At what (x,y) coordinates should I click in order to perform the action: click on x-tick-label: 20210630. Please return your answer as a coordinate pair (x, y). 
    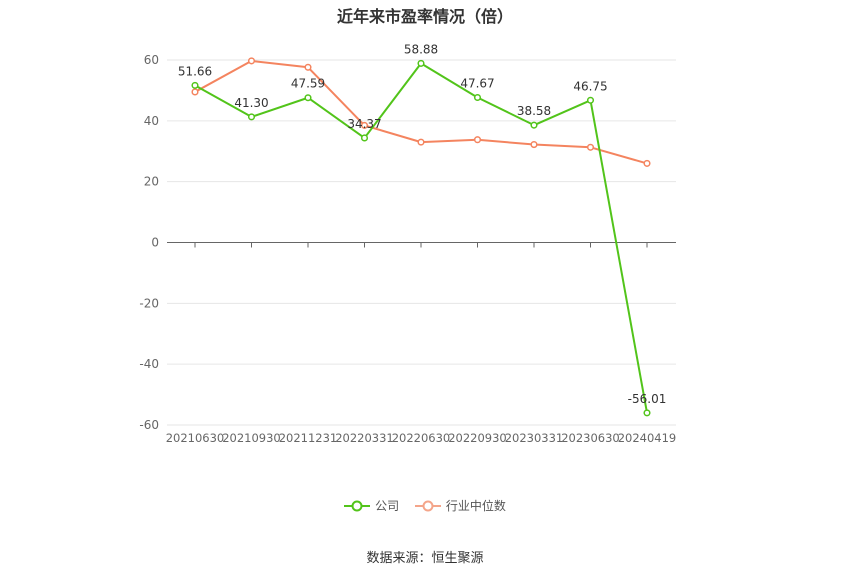
    Looking at the image, I should click on (195, 438).